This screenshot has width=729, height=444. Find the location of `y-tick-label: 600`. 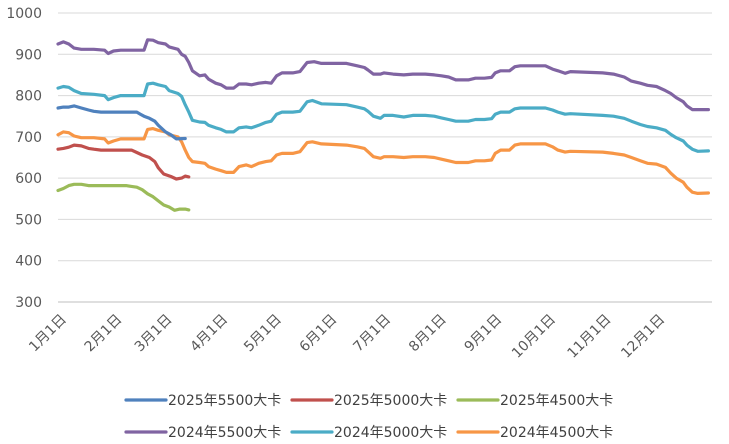

y-tick-label: 600 is located at coordinates (28, 179).